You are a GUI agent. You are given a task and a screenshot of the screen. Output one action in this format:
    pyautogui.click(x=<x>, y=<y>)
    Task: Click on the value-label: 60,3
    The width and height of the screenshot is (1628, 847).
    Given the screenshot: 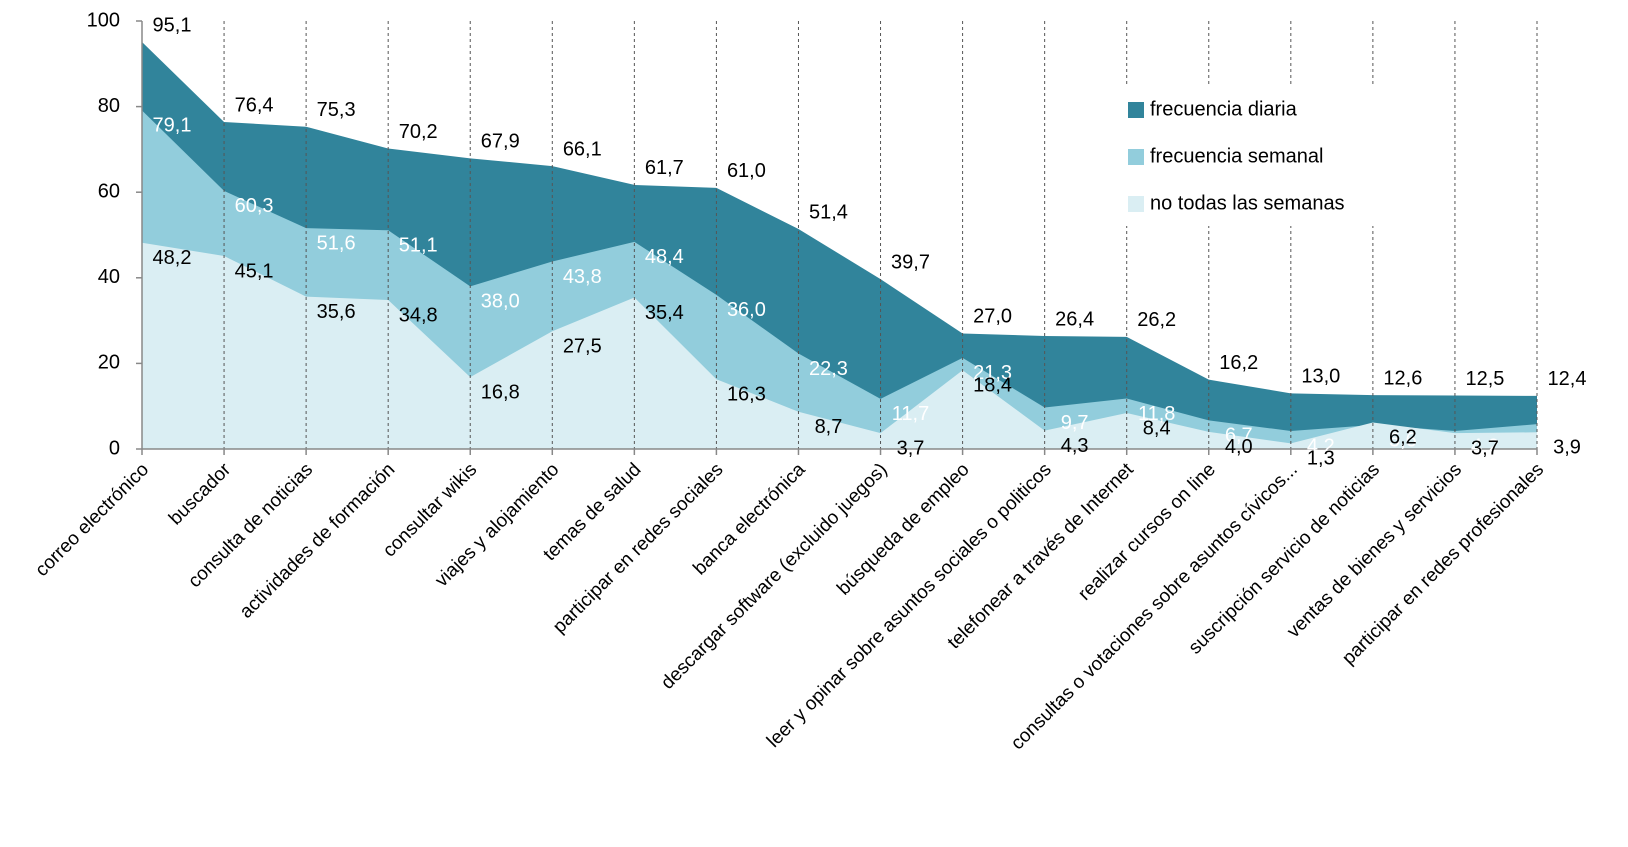 What is the action you would take?
    pyautogui.click(x=254, y=206)
    